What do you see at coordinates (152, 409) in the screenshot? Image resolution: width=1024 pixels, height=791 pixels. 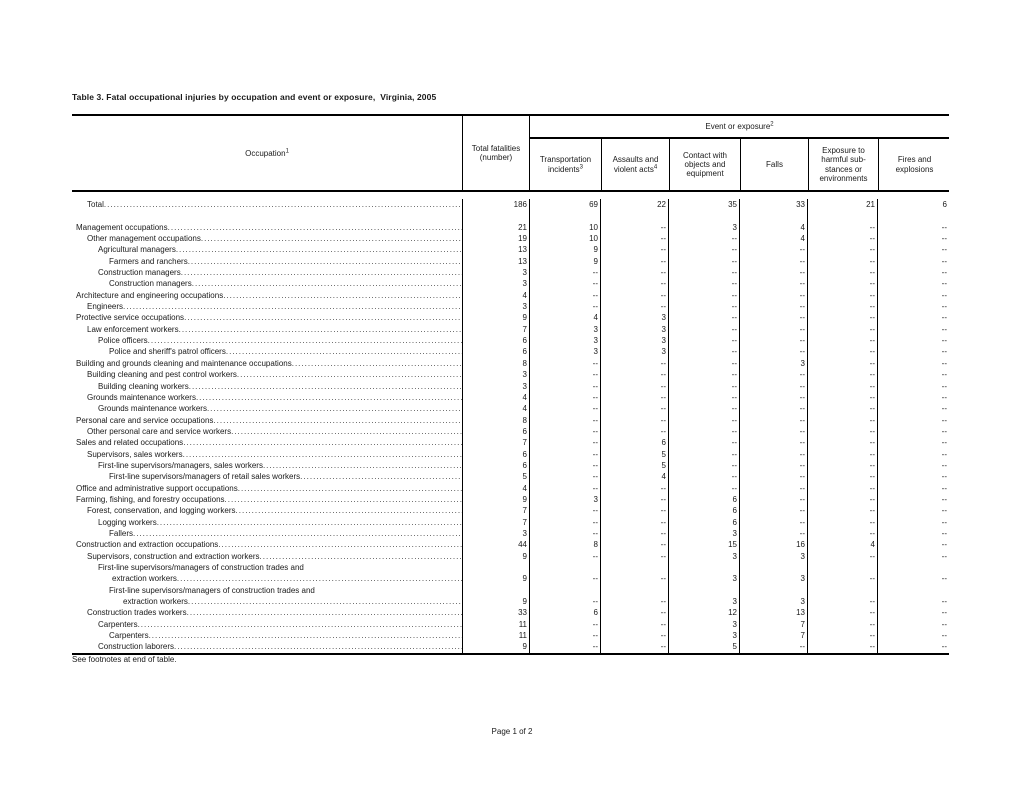 I see `occupation-label: Grounds maintenance workers` at bounding box center [152, 409].